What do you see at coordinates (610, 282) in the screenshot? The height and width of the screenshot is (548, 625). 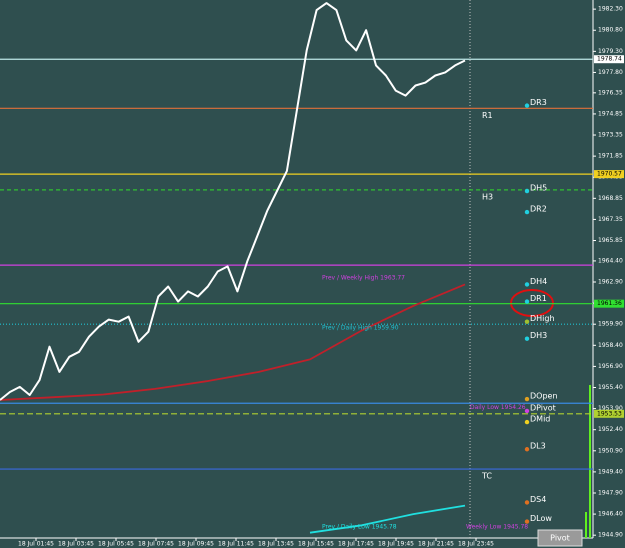 I see `y-tick-label: 1962.90` at bounding box center [610, 282].